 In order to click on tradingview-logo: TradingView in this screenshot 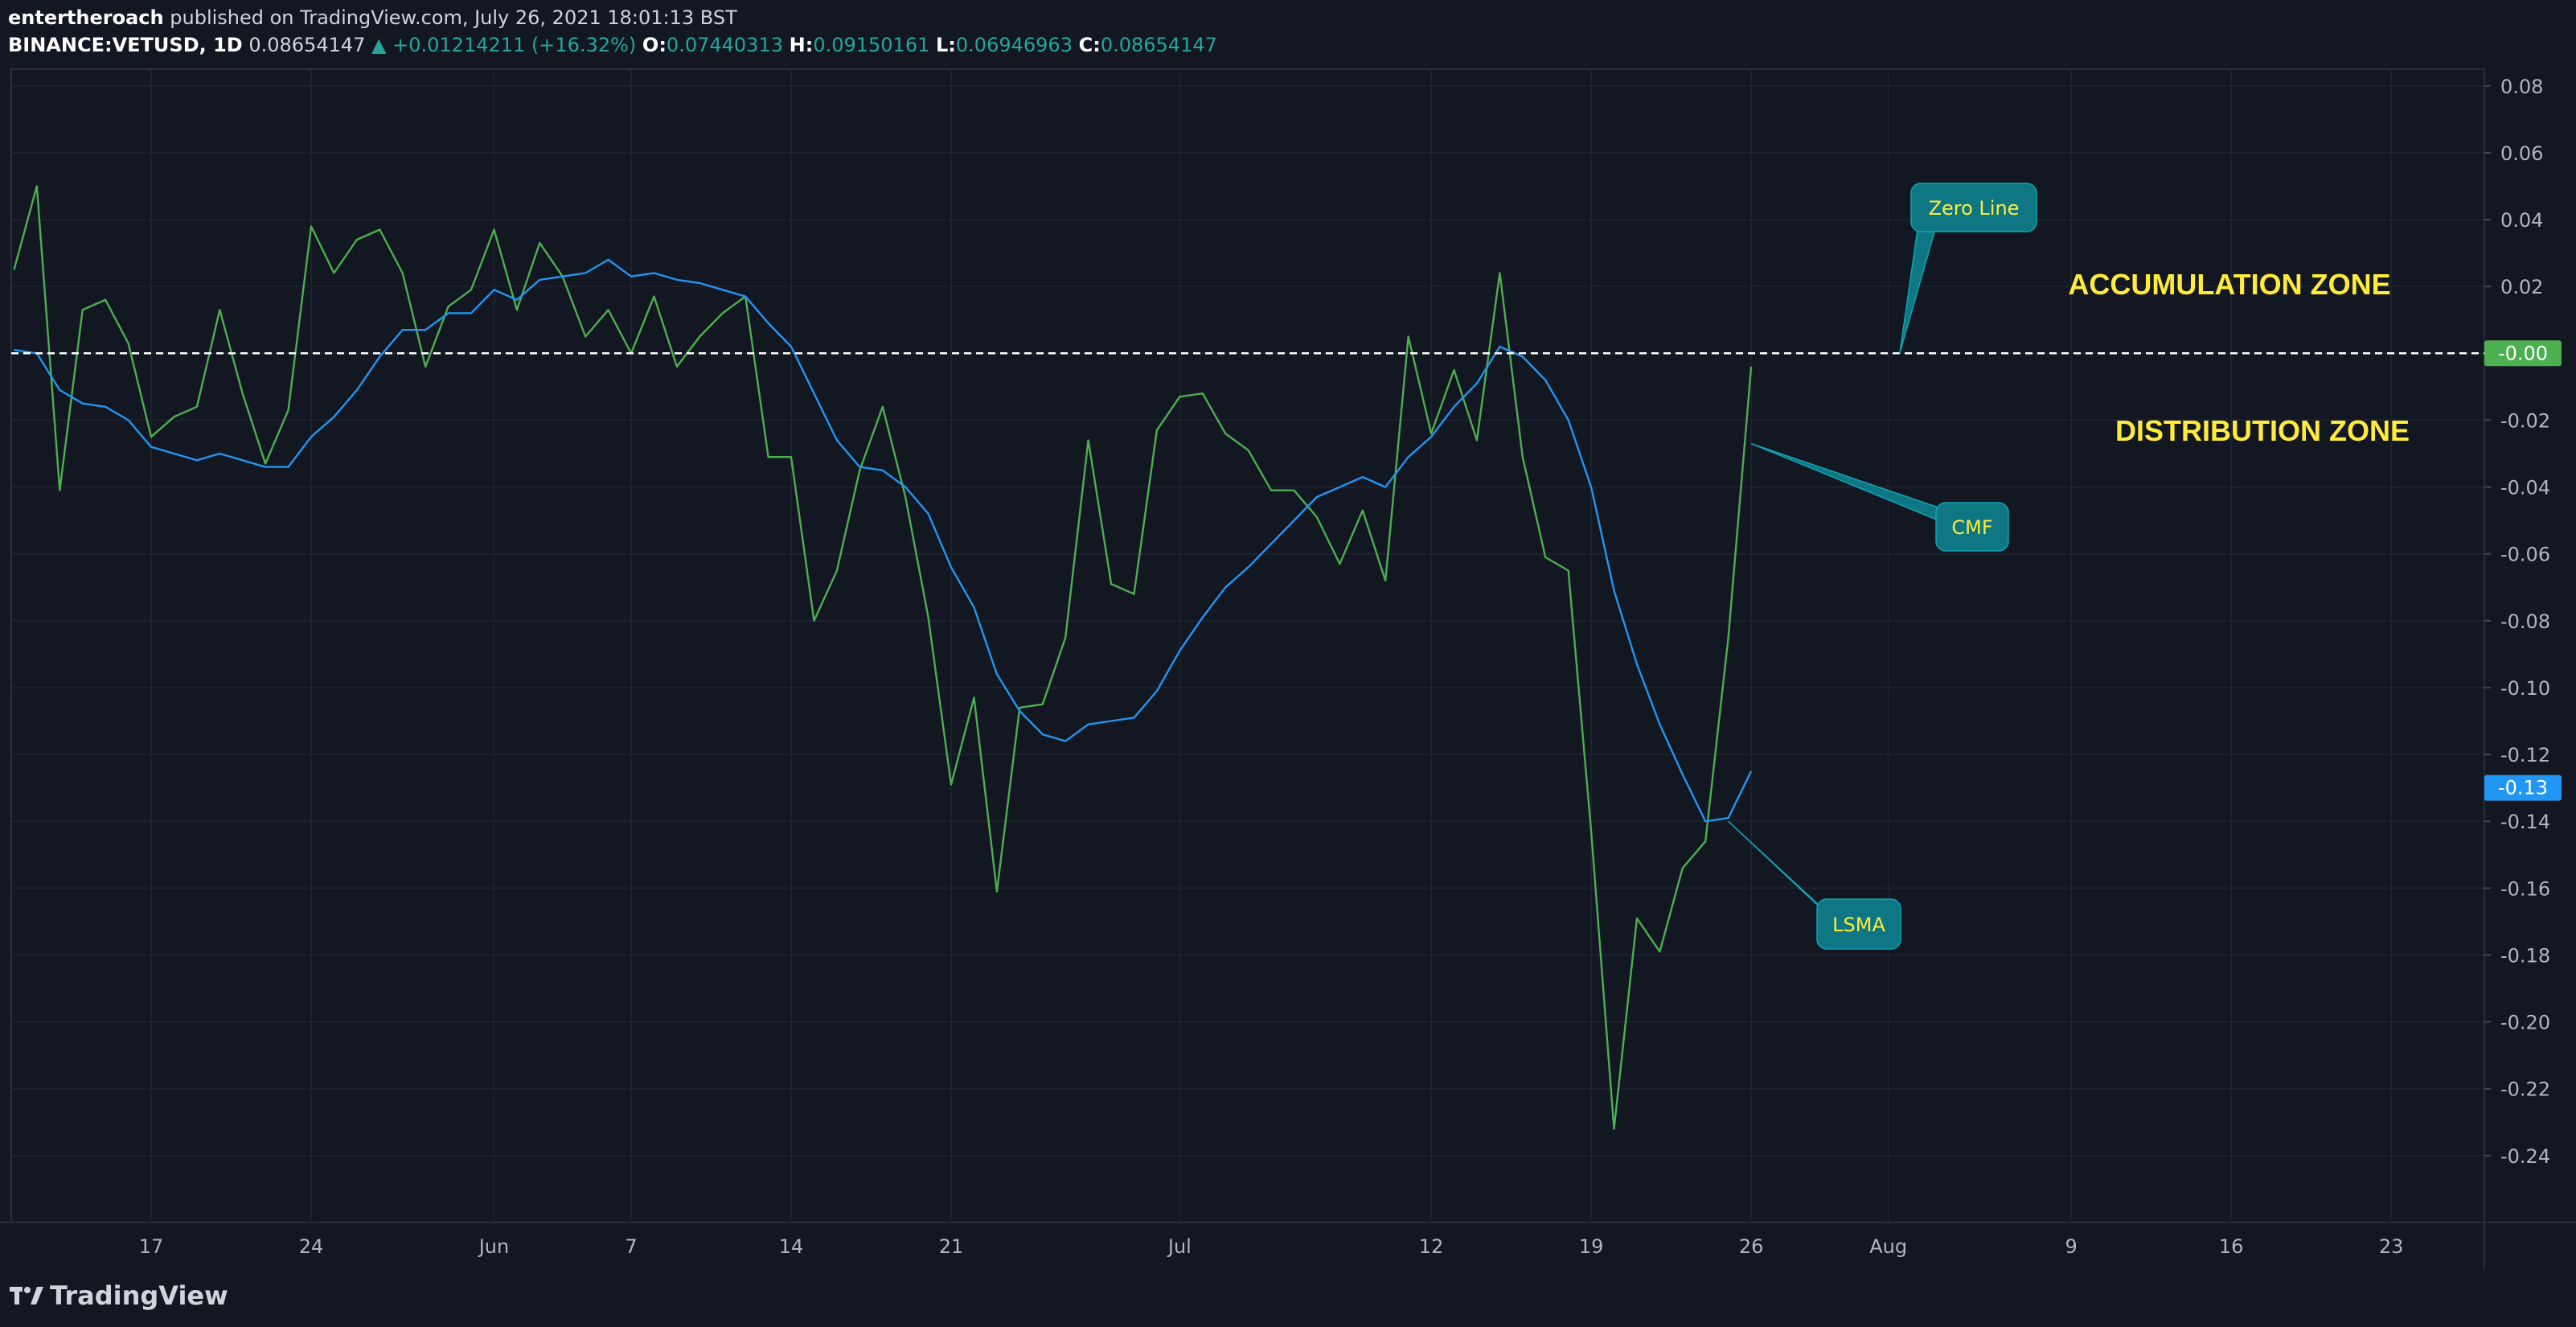, I will do `click(119, 1295)`.